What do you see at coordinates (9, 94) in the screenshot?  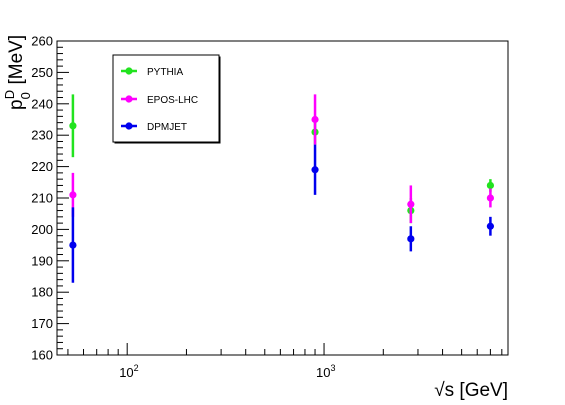 I see `y-axis-title-sup: D` at bounding box center [9, 94].